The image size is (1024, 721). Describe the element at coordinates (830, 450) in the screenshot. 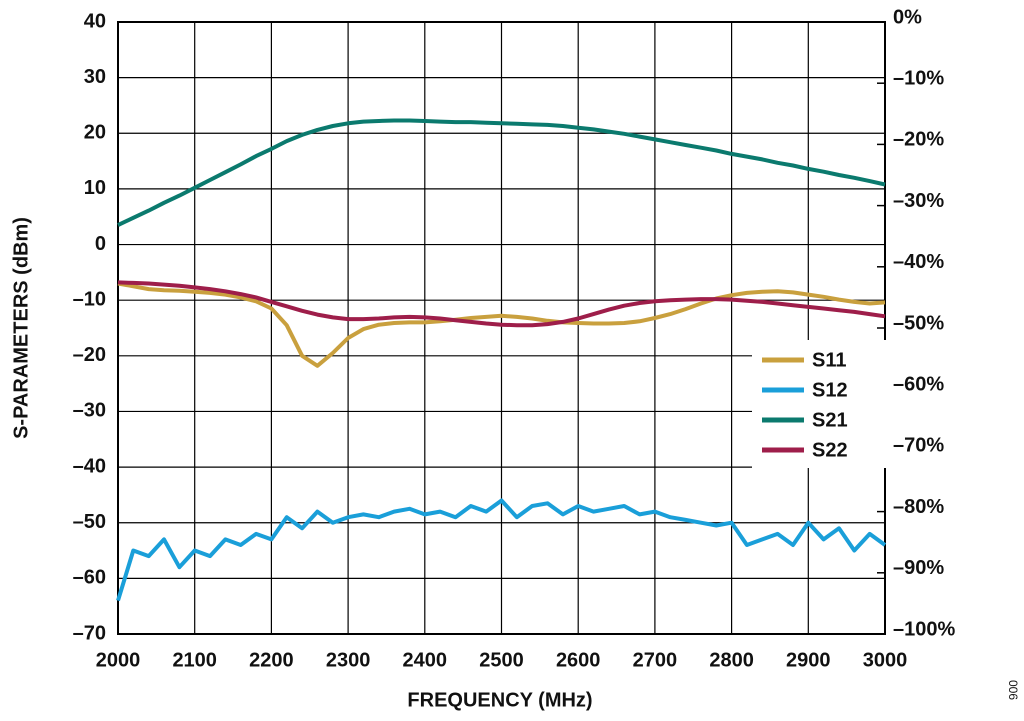

I see `legend-label: S22` at that location.